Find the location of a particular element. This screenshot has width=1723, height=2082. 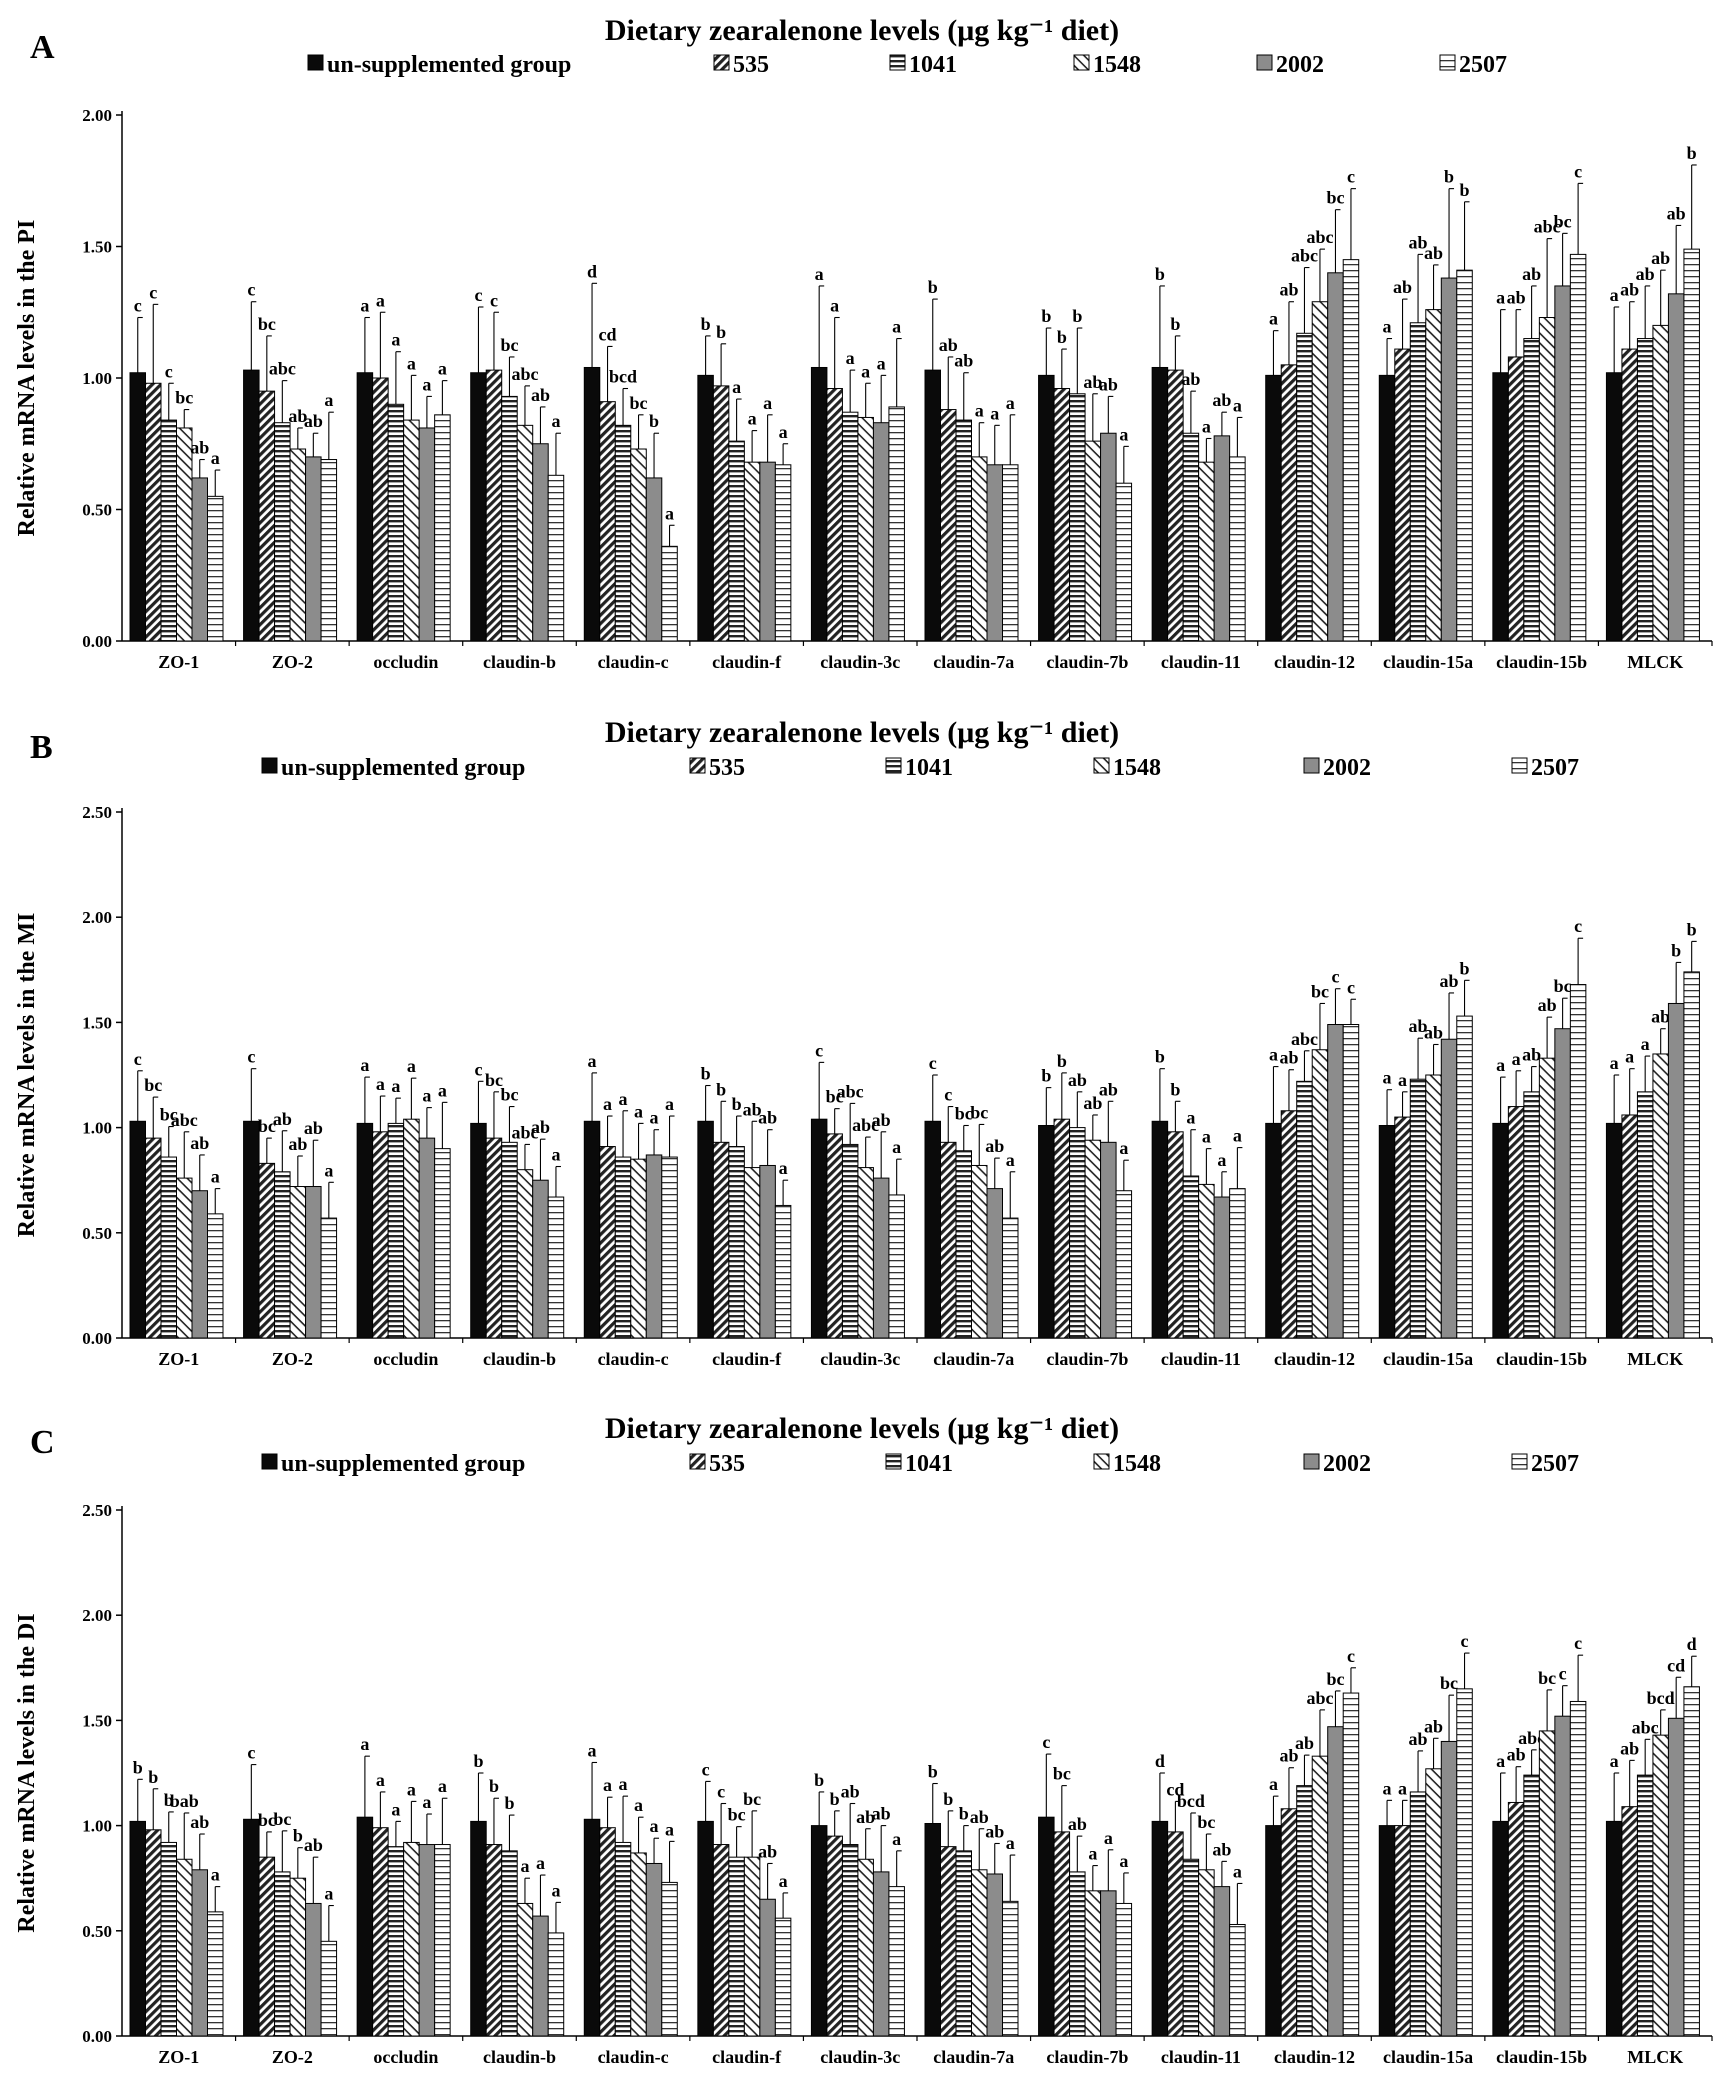

significance-letter: d is located at coordinates (1692, 1644).